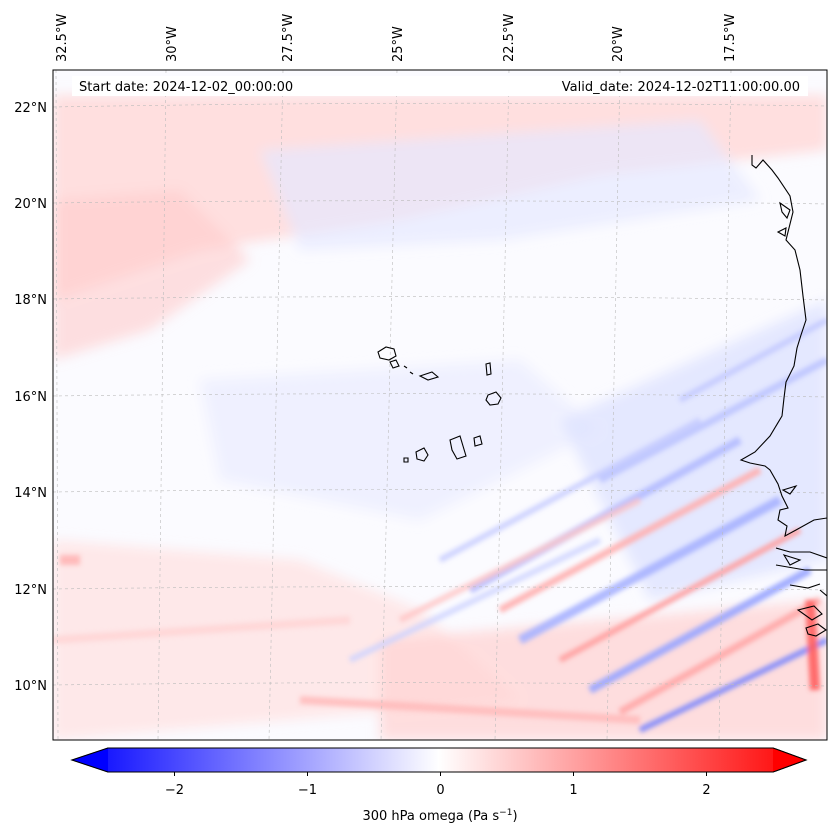 The image size is (837, 839). I want to click on lat-label-22n: 22°N, so click(30, 108).